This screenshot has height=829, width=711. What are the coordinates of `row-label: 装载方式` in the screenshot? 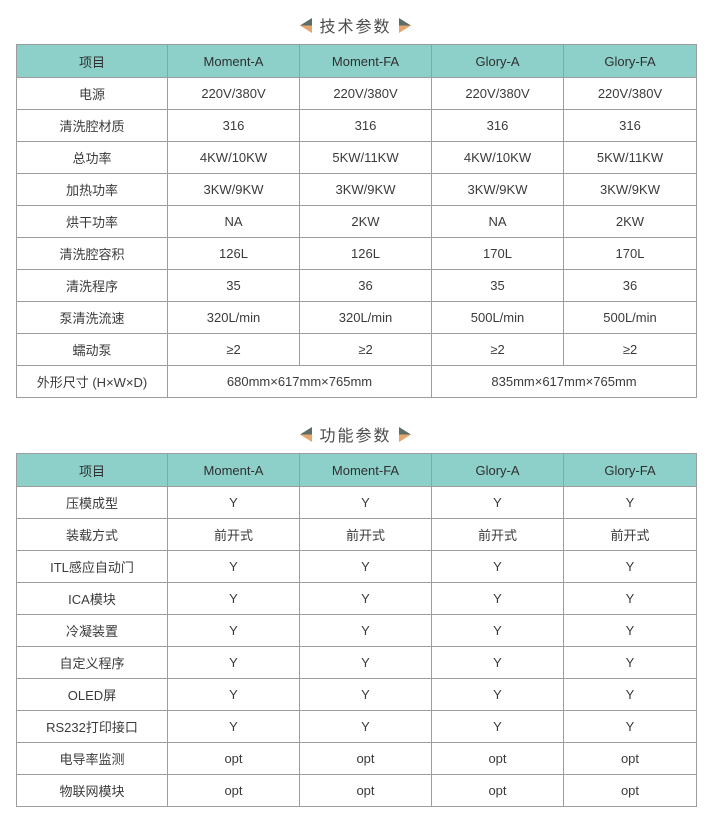 It's located at (92, 534).